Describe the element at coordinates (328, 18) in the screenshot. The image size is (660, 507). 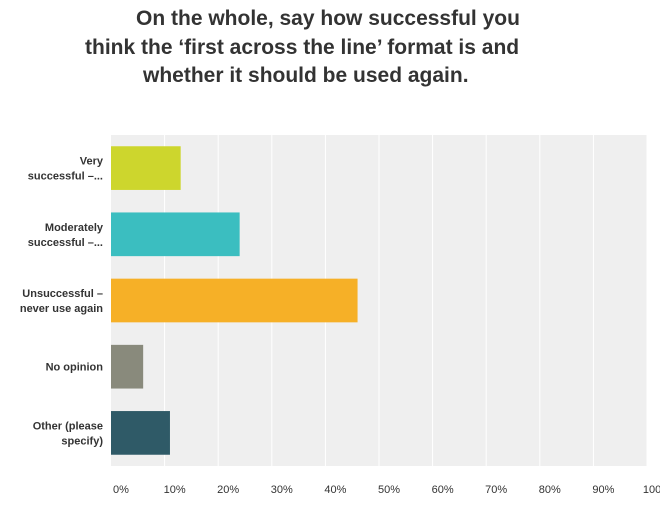
I see `chart-title-line-1: On the whole, say how successful you` at that location.